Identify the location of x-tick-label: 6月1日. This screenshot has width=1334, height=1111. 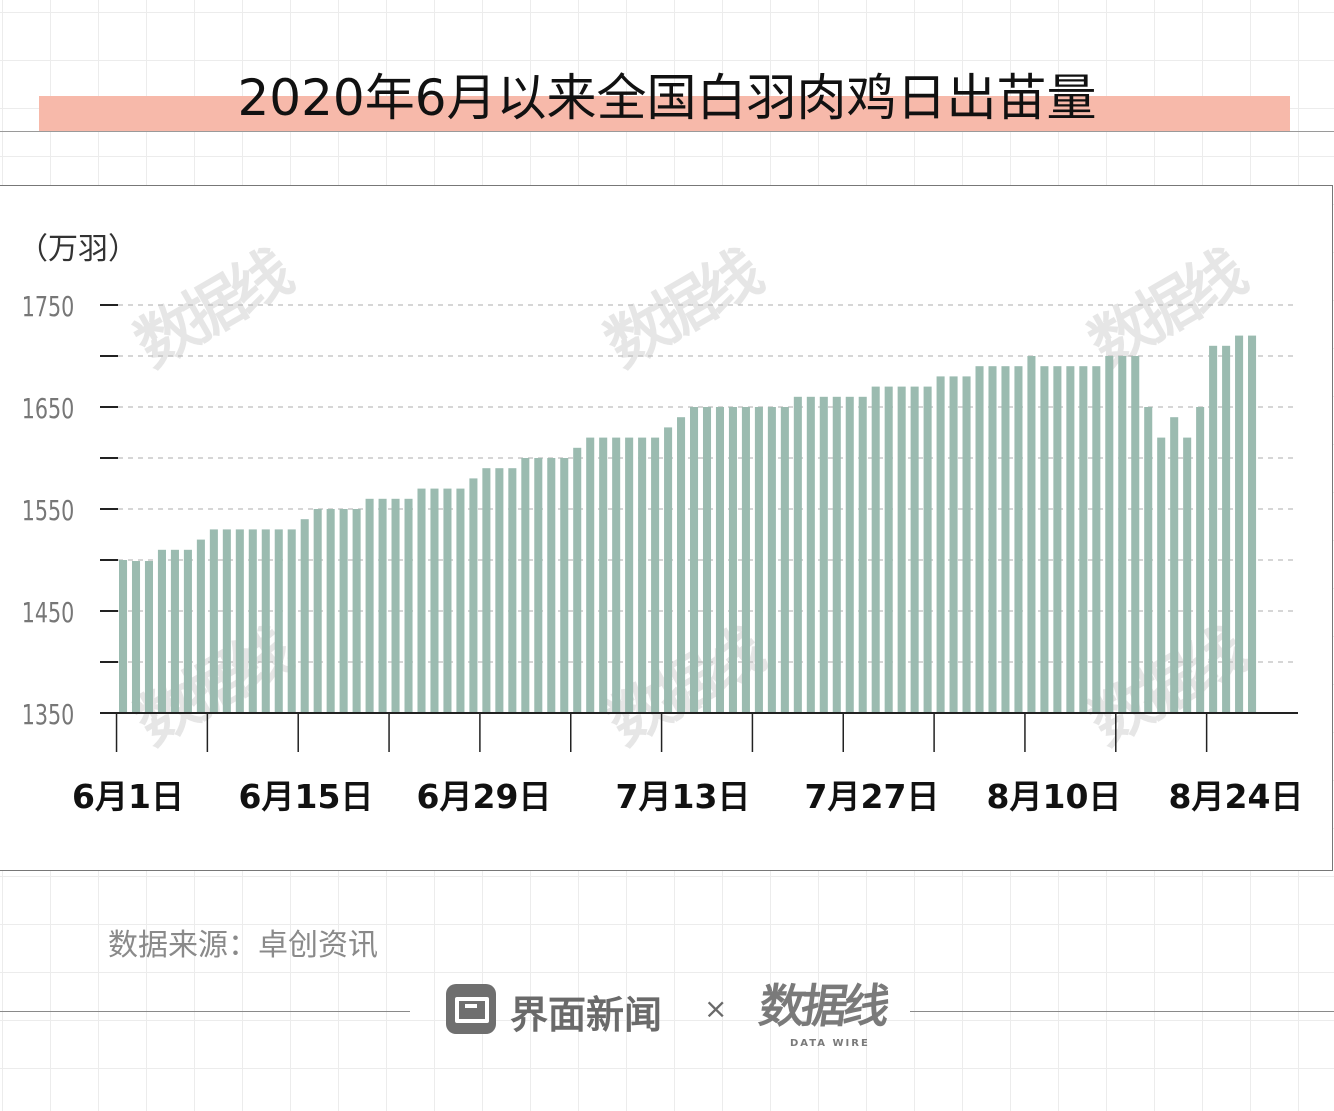
(128, 796).